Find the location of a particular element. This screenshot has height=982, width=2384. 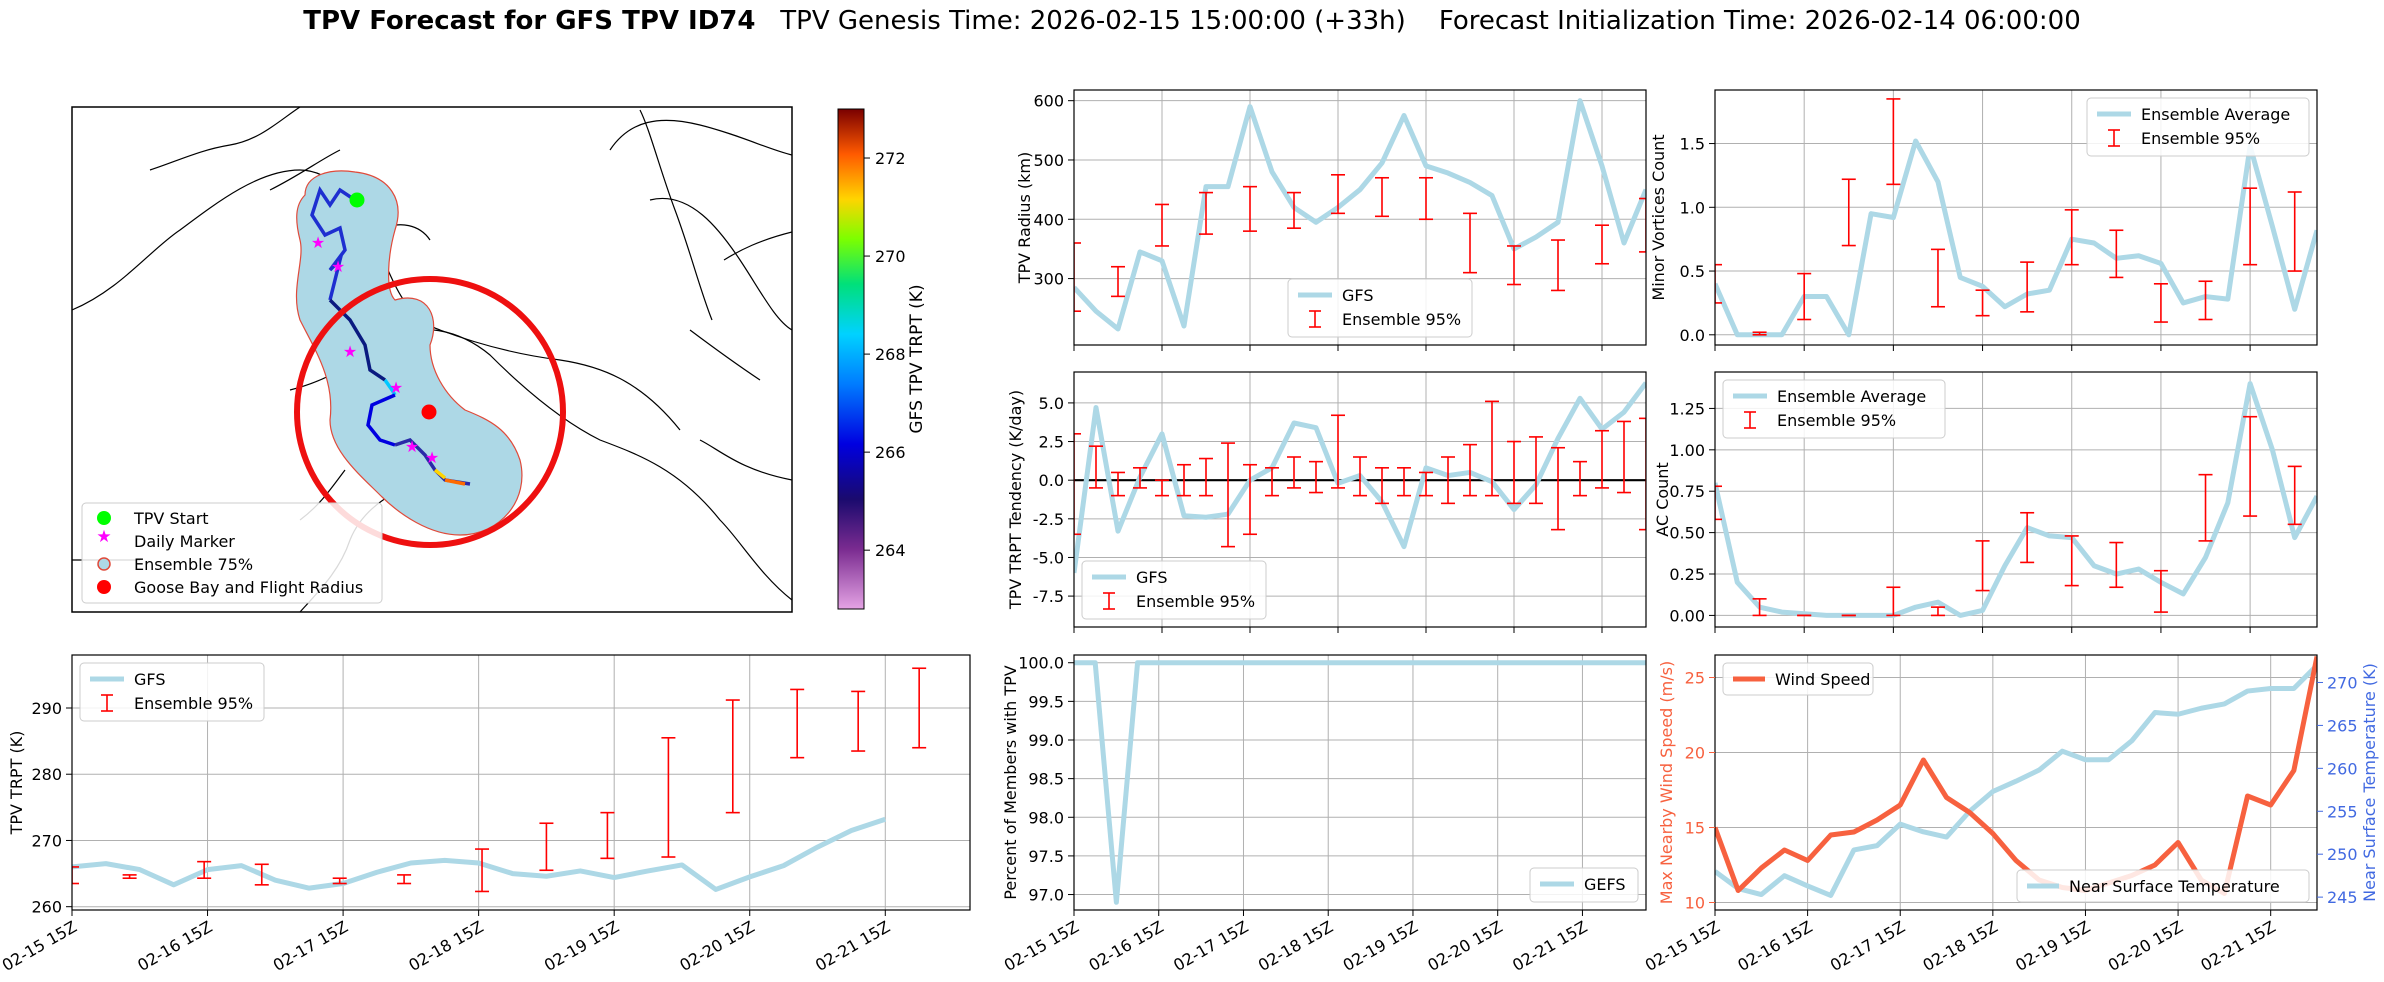

colorbar-ticks: 264 266 268 270 272 is located at coordinates (885, 354).